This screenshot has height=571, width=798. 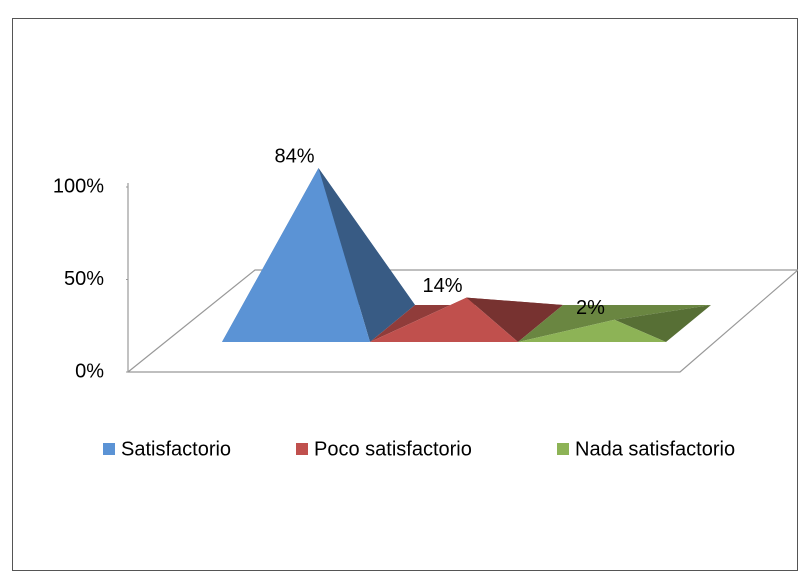 What do you see at coordinates (84, 279) in the screenshot?
I see `y-tick-label: 50%` at bounding box center [84, 279].